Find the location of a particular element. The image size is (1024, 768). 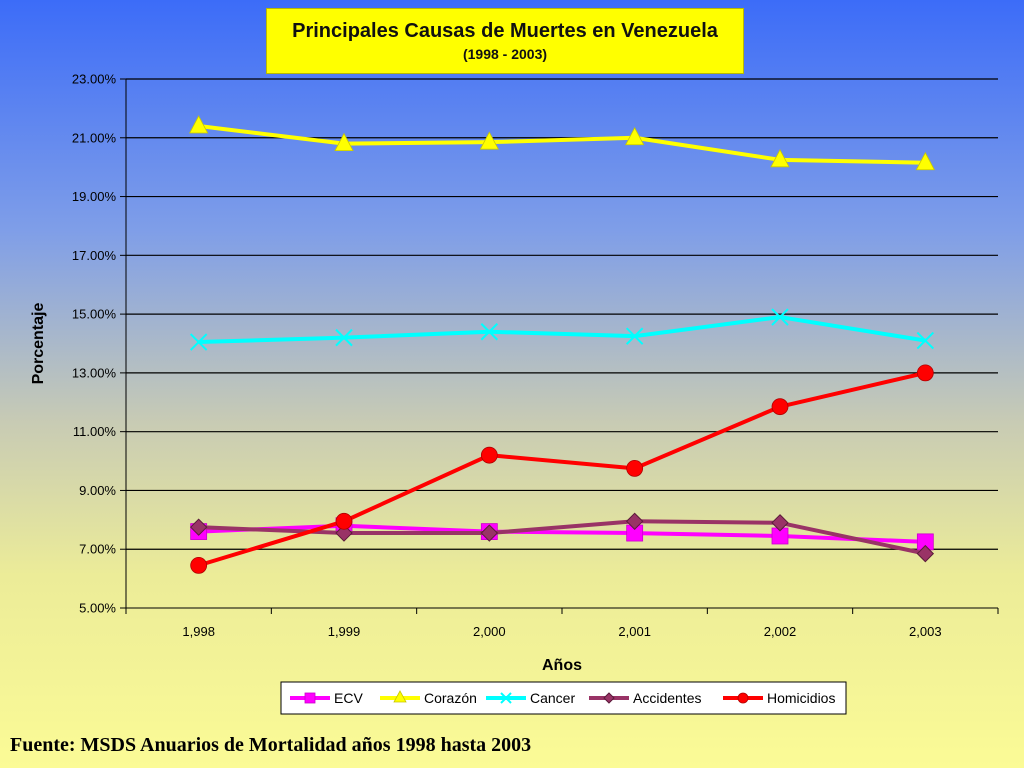

y-tick-label: 19.00% is located at coordinates (94, 196).